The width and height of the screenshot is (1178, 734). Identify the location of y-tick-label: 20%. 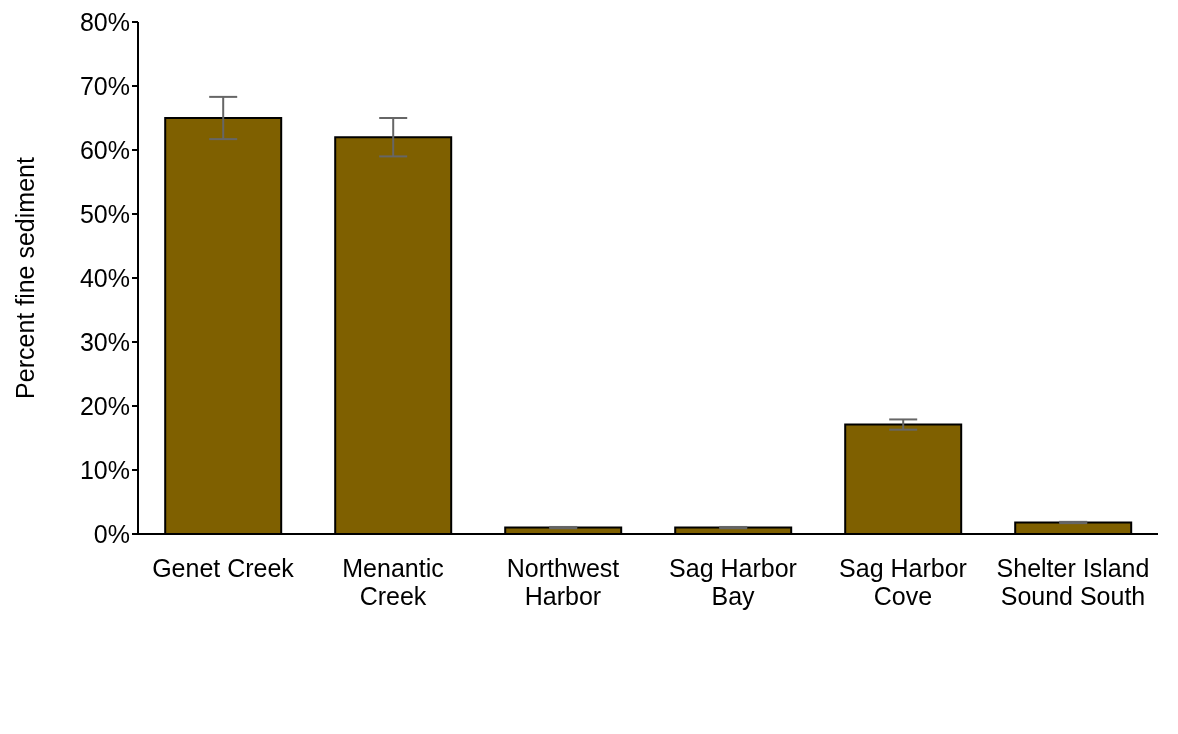
(104, 405).